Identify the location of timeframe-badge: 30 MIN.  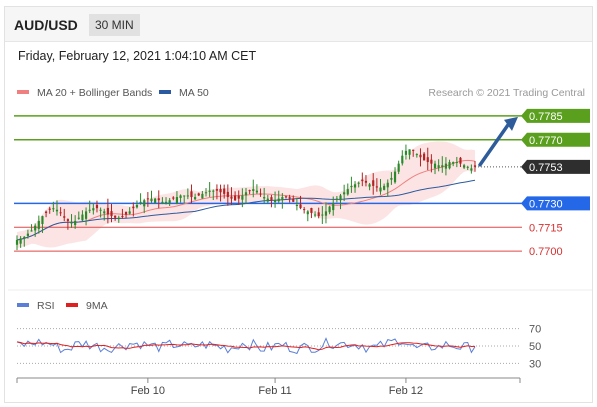
(114, 25).